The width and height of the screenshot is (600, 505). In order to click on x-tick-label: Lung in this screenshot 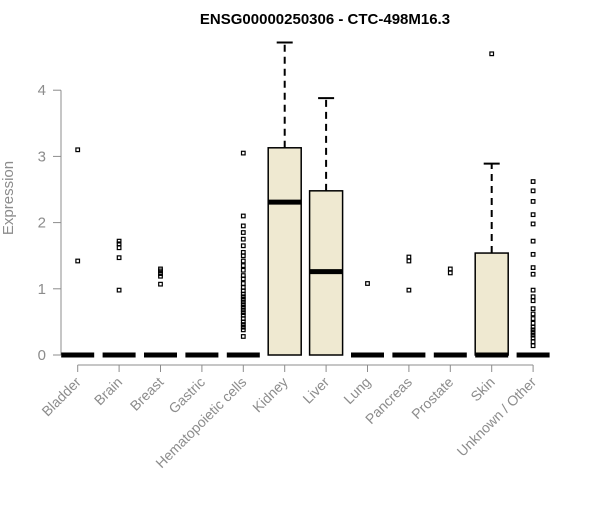, I will do `click(356, 390)`.